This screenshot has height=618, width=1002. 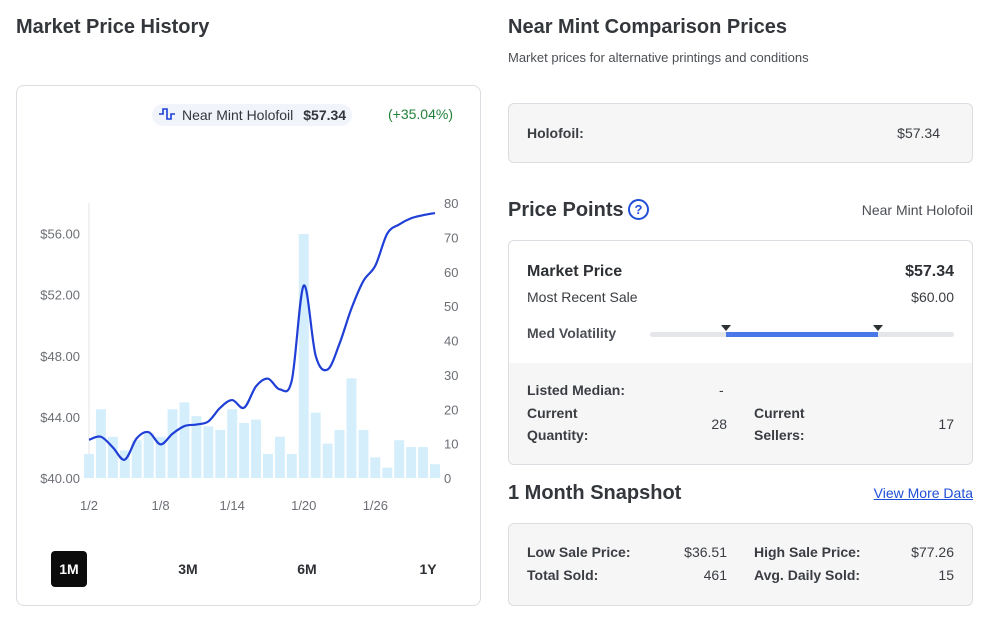 I want to click on holofoil-value: $57.34, so click(x=918, y=133).